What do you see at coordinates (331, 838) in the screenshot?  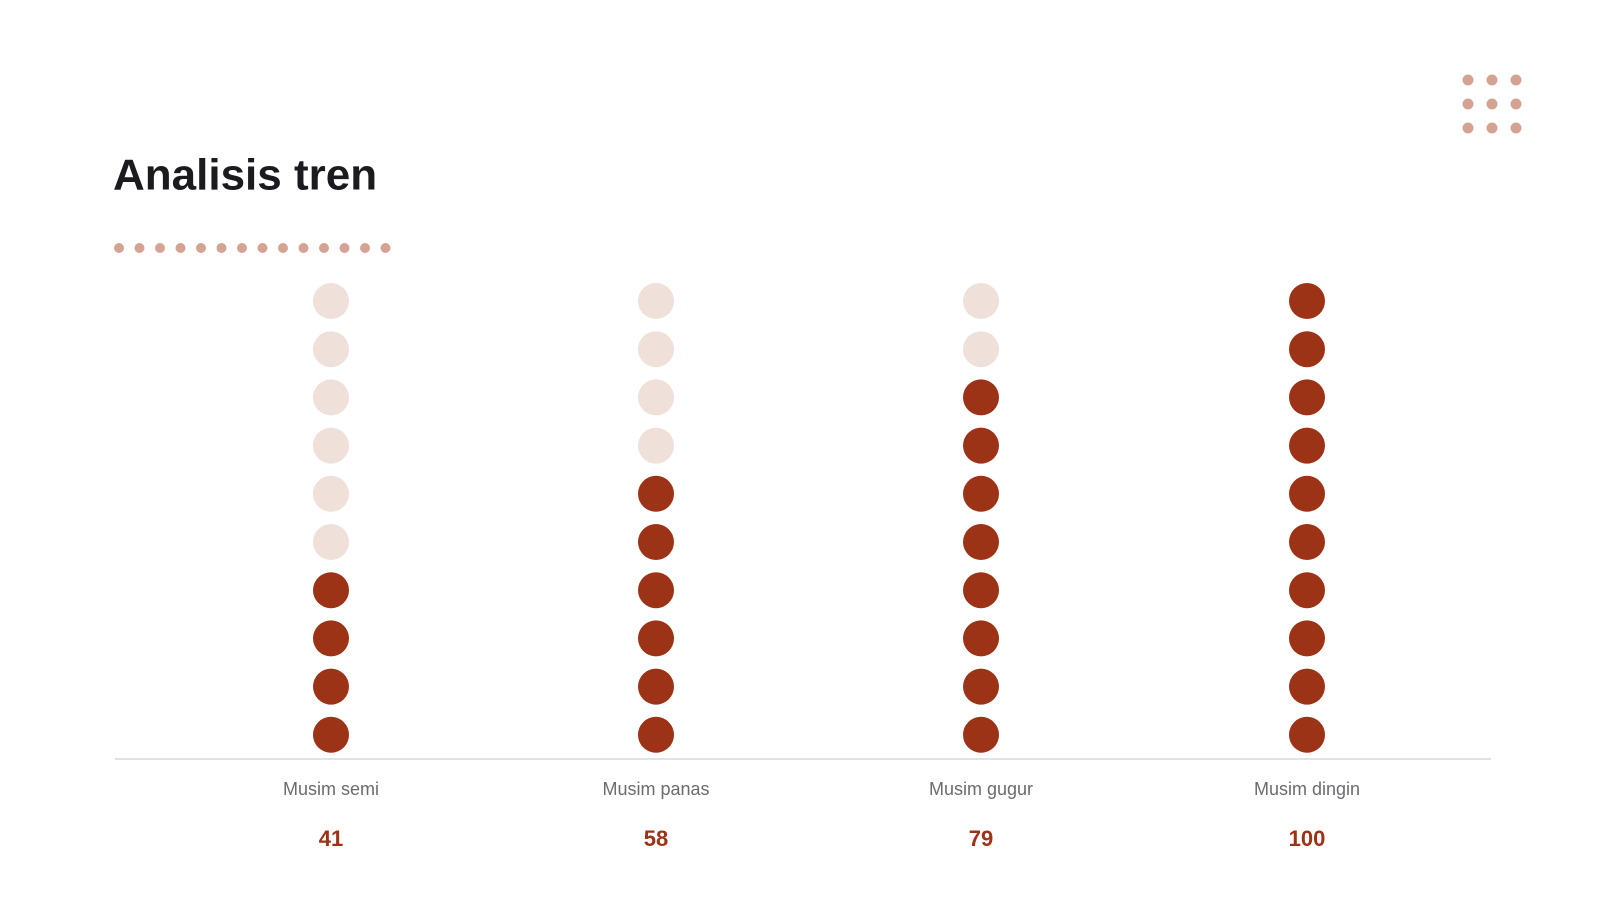 I see `value-label: 41` at bounding box center [331, 838].